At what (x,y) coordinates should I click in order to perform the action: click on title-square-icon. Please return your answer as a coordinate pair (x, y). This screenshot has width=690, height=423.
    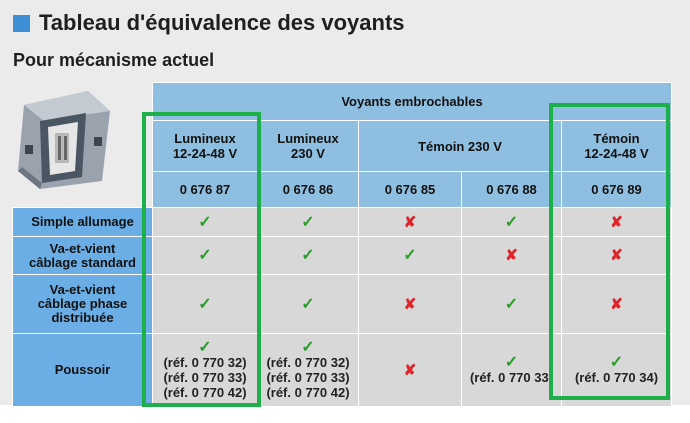
    Looking at the image, I should click on (21, 23).